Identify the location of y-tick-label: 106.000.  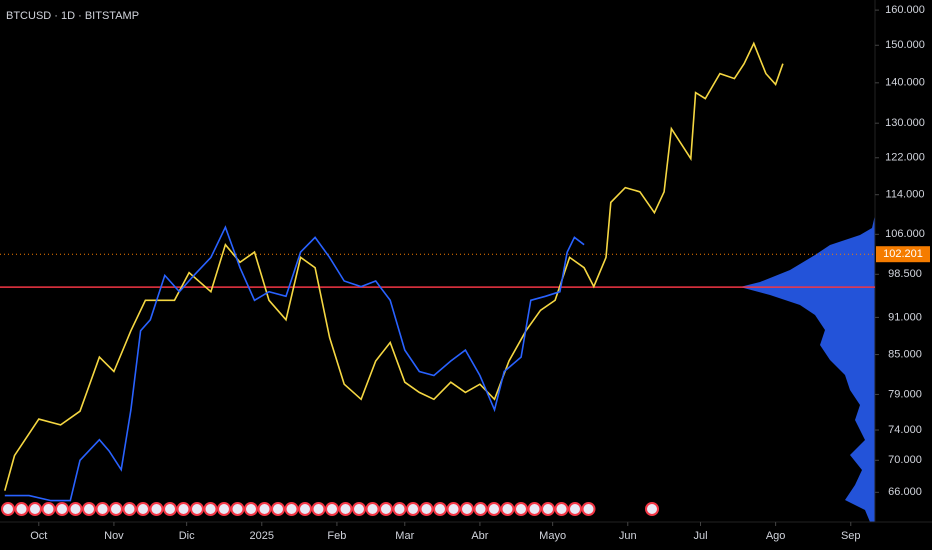
(905, 234).